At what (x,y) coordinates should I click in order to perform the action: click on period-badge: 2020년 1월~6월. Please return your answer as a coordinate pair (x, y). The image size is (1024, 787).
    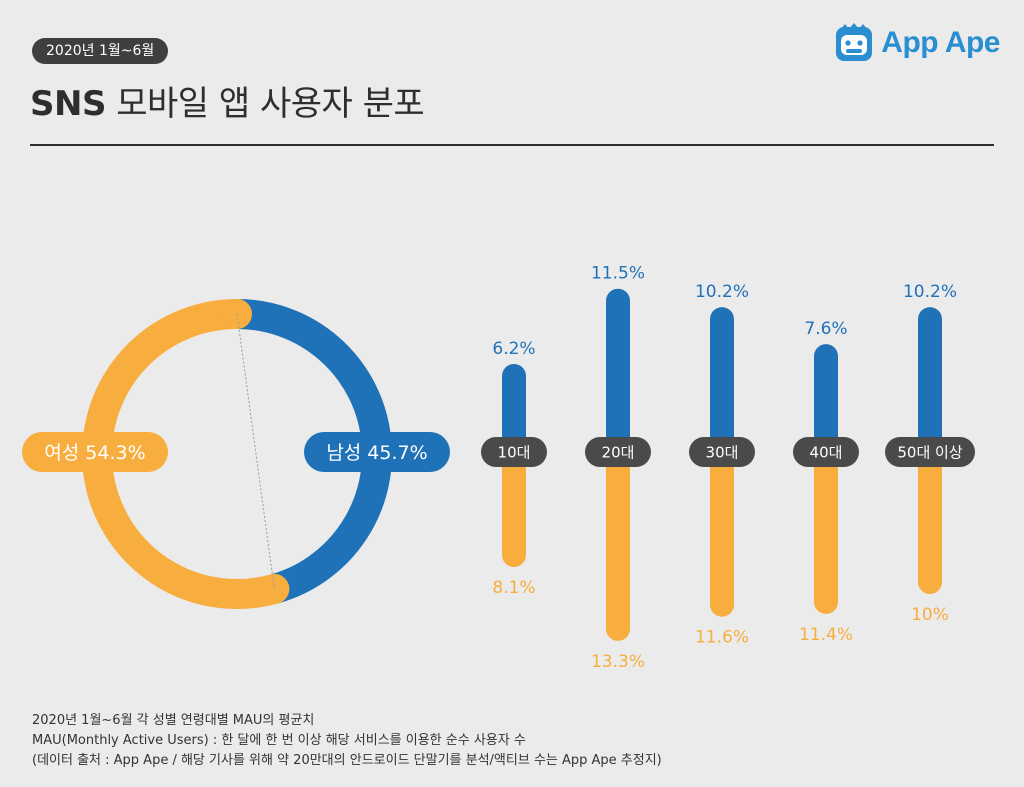
    Looking at the image, I should click on (100, 51).